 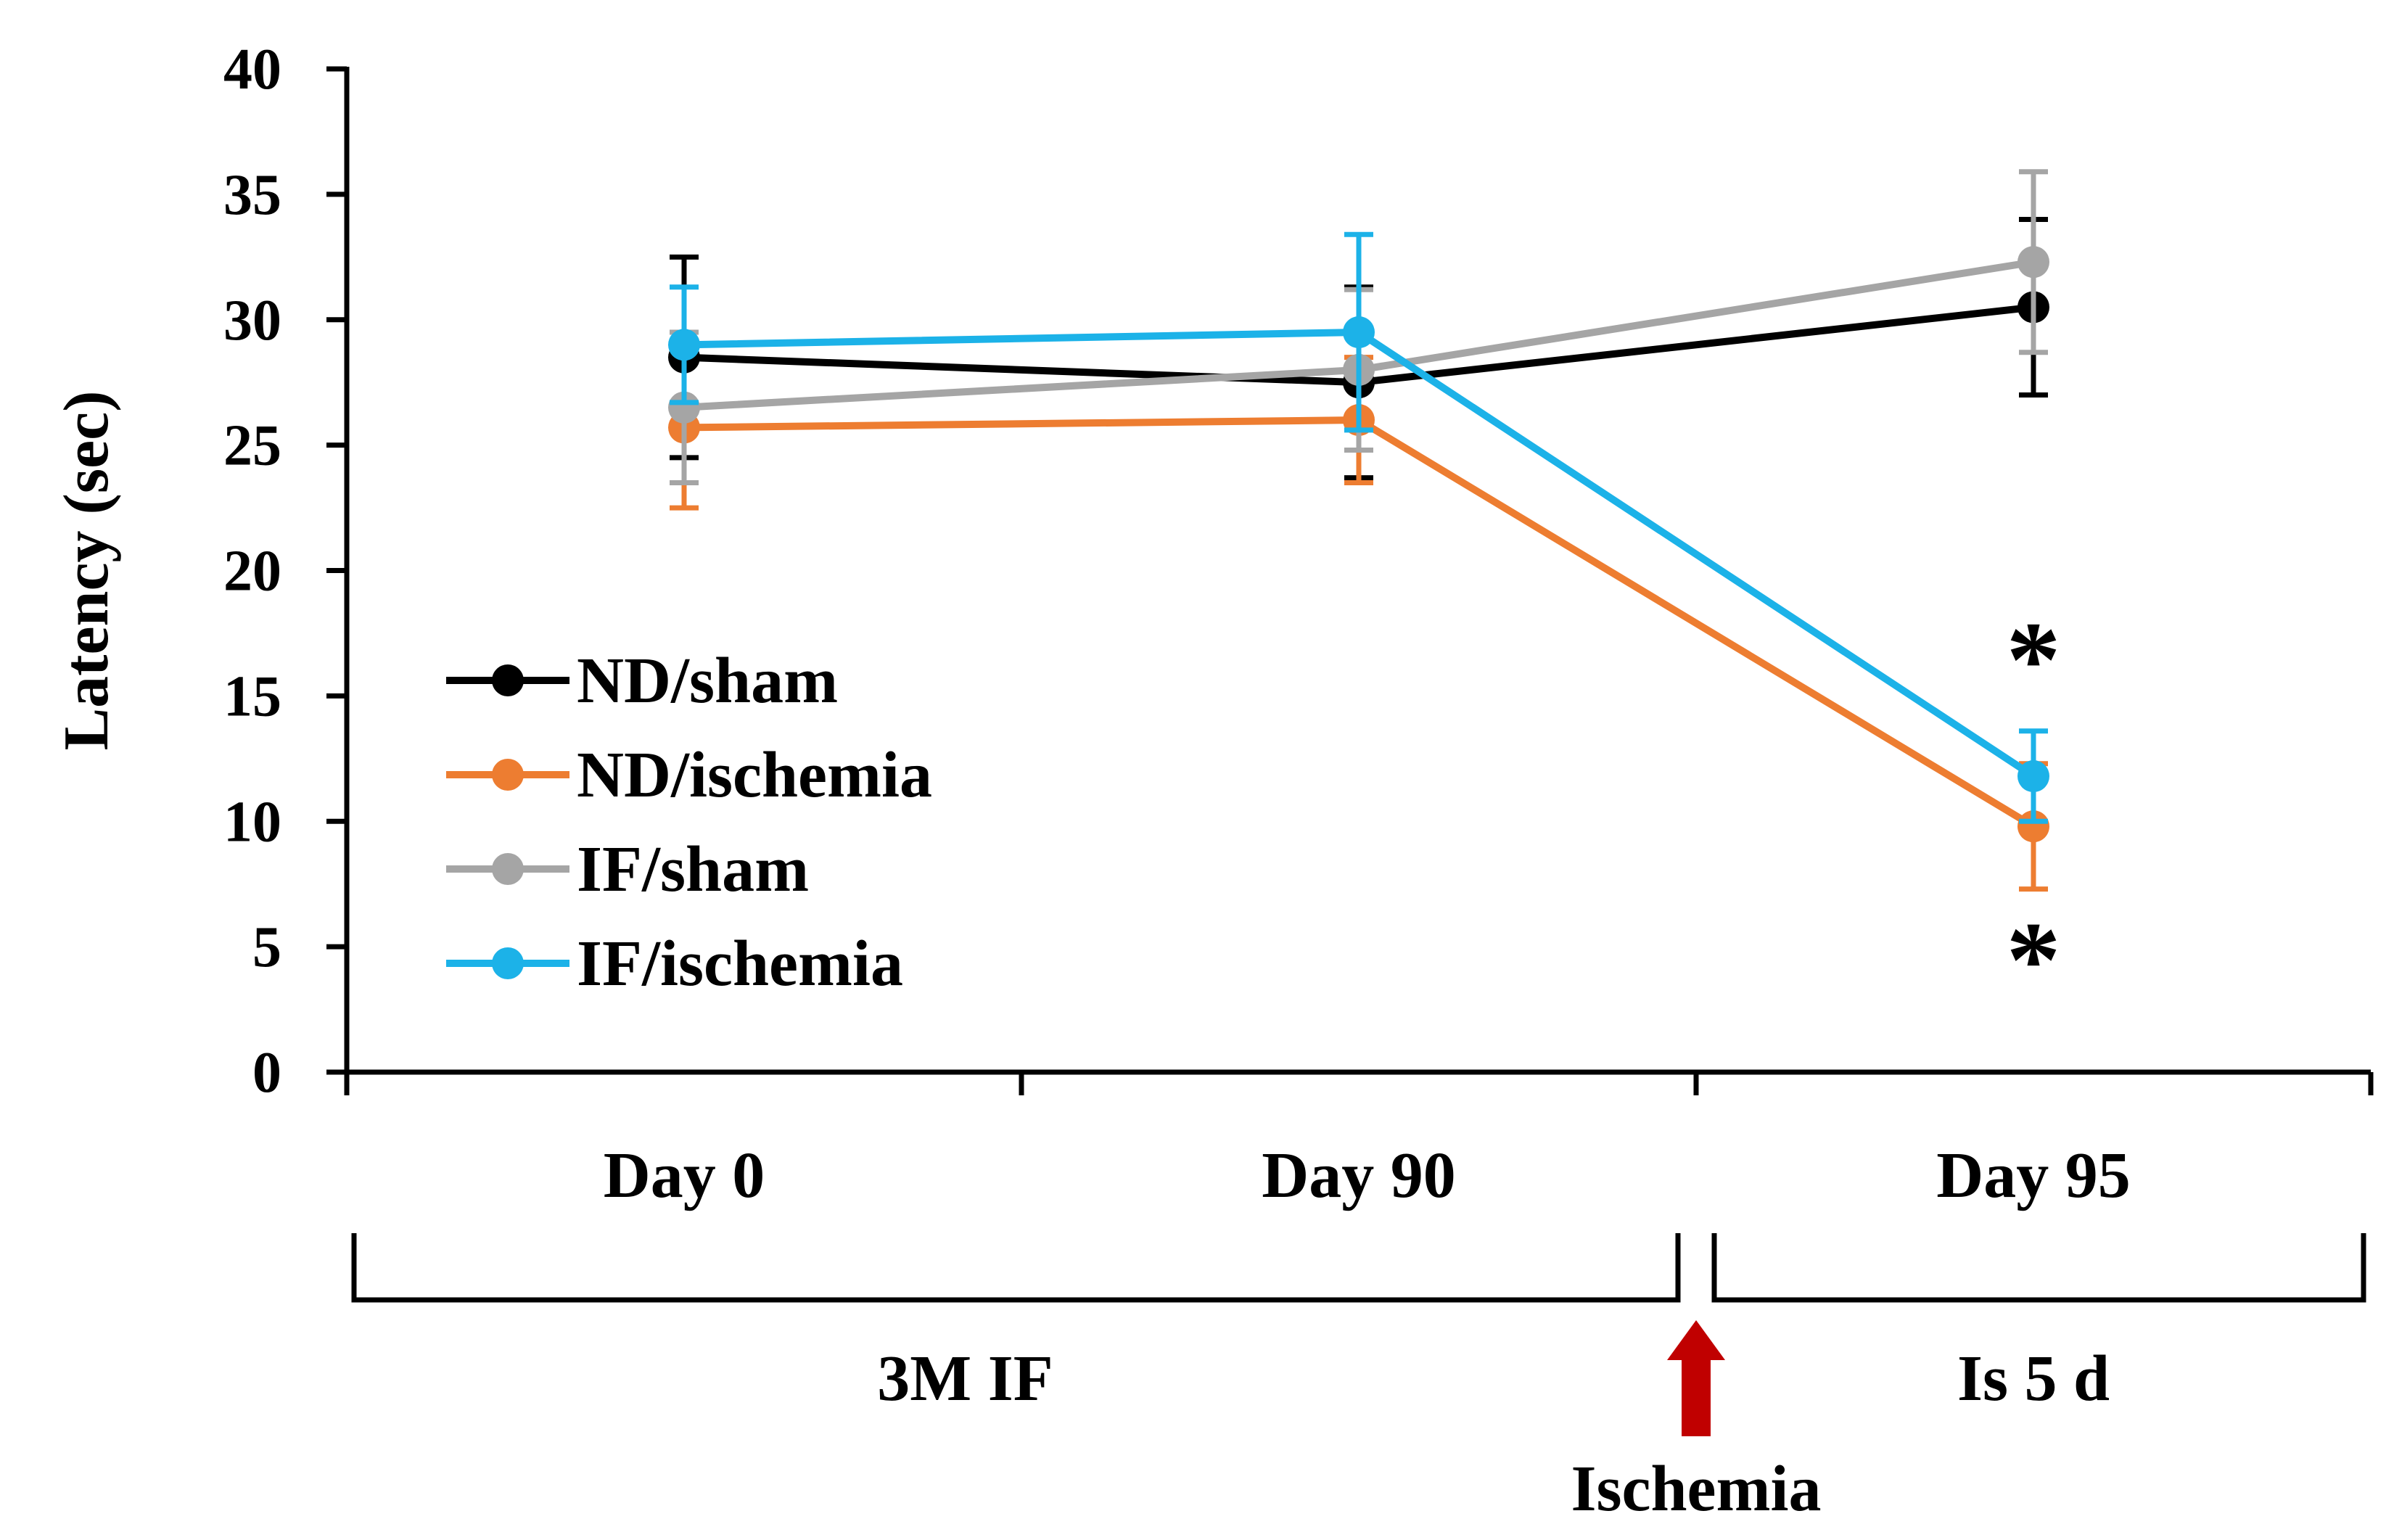 What do you see at coordinates (1359, 1175) in the screenshot?
I see `x-tick-label: Day 90` at bounding box center [1359, 1175].